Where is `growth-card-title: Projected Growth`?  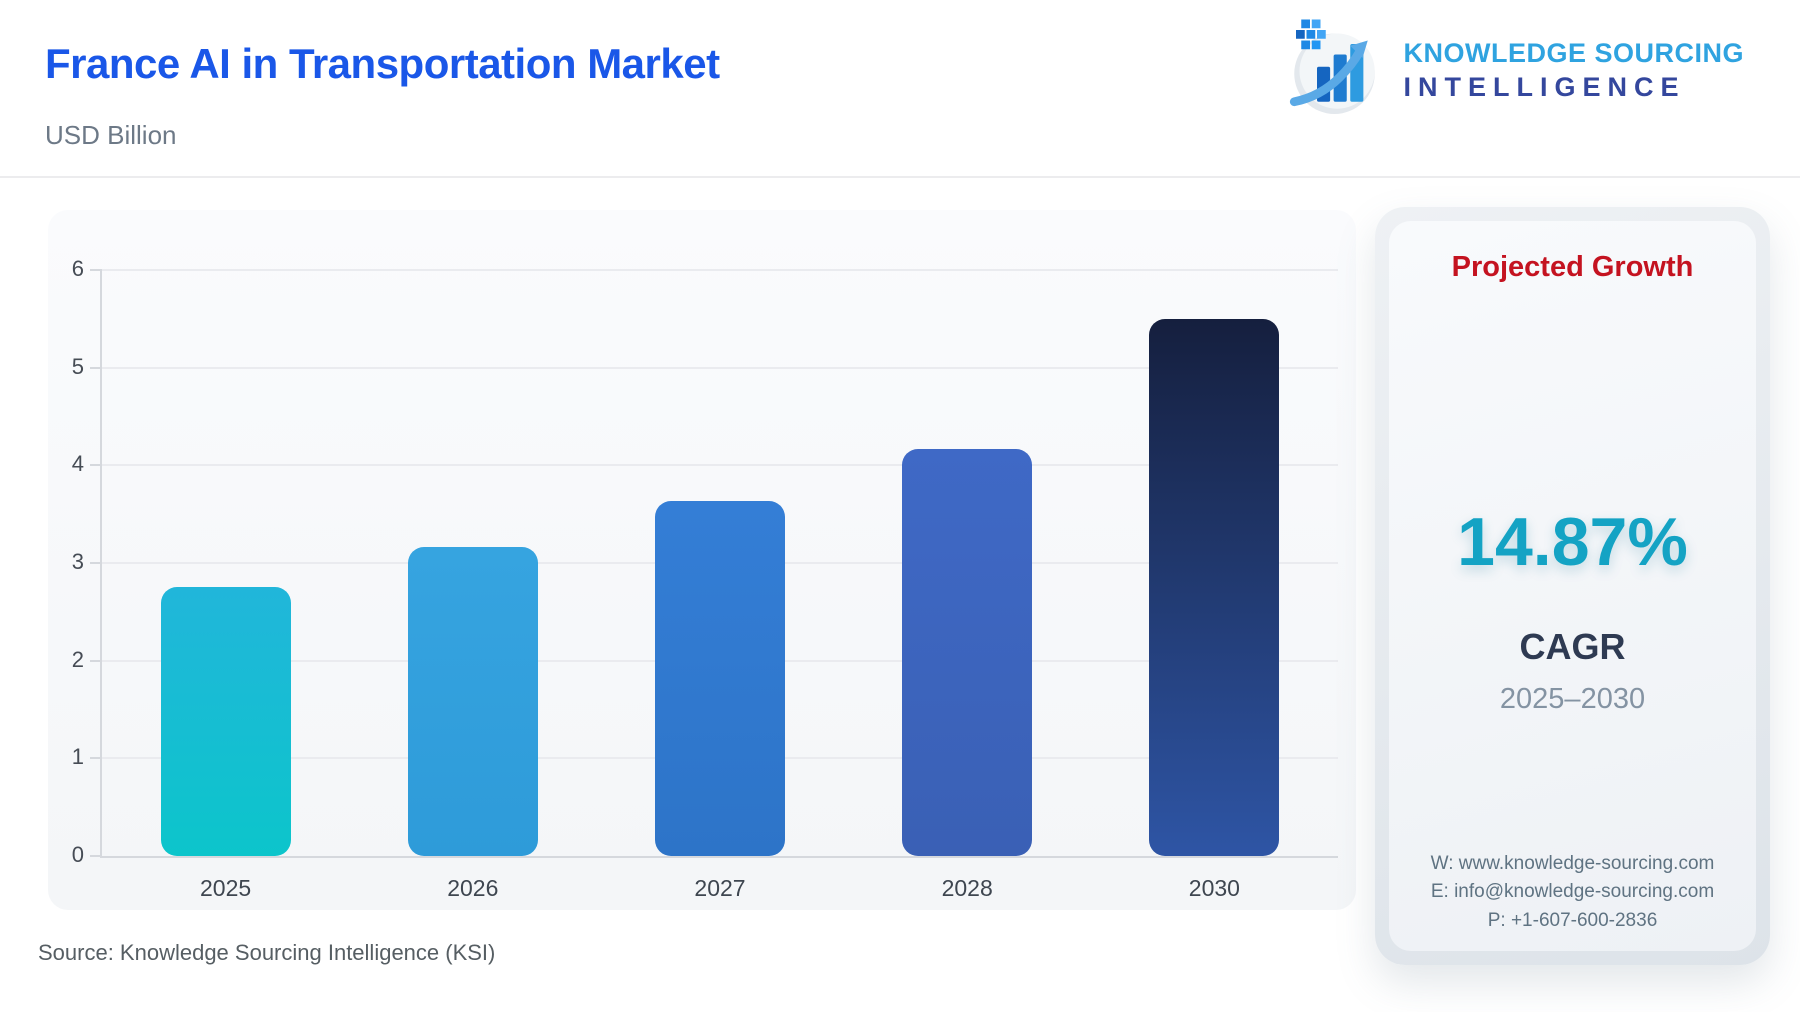
growth-card-title: Projected Growth is located at coordinates (1572, 267).